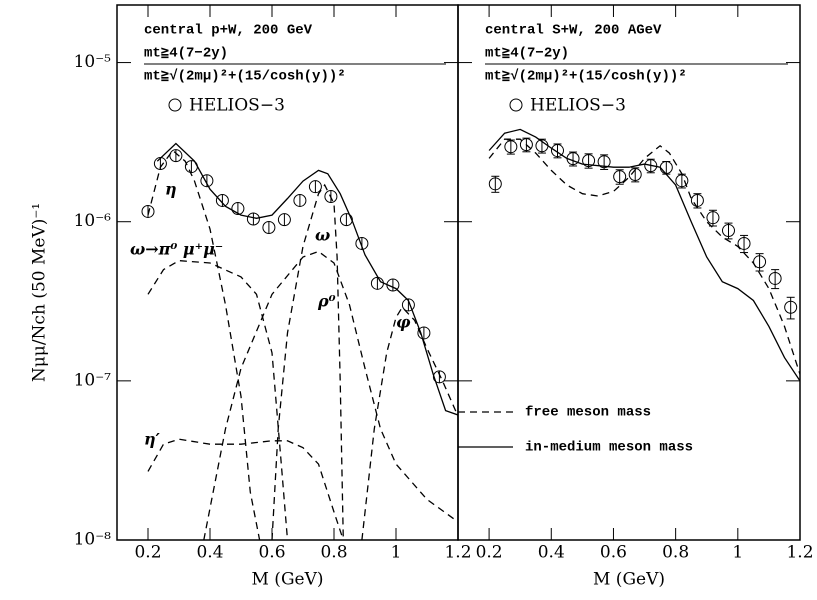  I want to click on curve-label: η, so click(171, 189).